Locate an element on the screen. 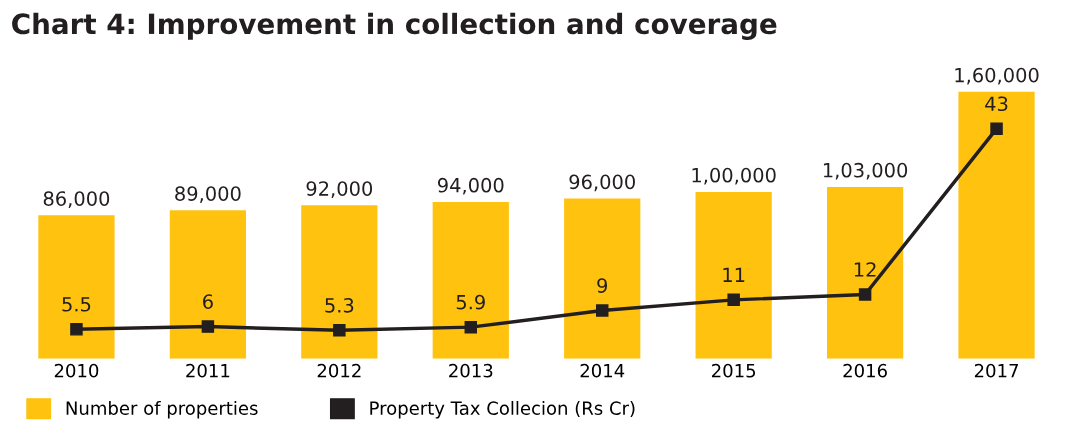 The width and height of the screenshot is (1073, 427). x-tick-label: 2011 is located at coordinates (208, 370).